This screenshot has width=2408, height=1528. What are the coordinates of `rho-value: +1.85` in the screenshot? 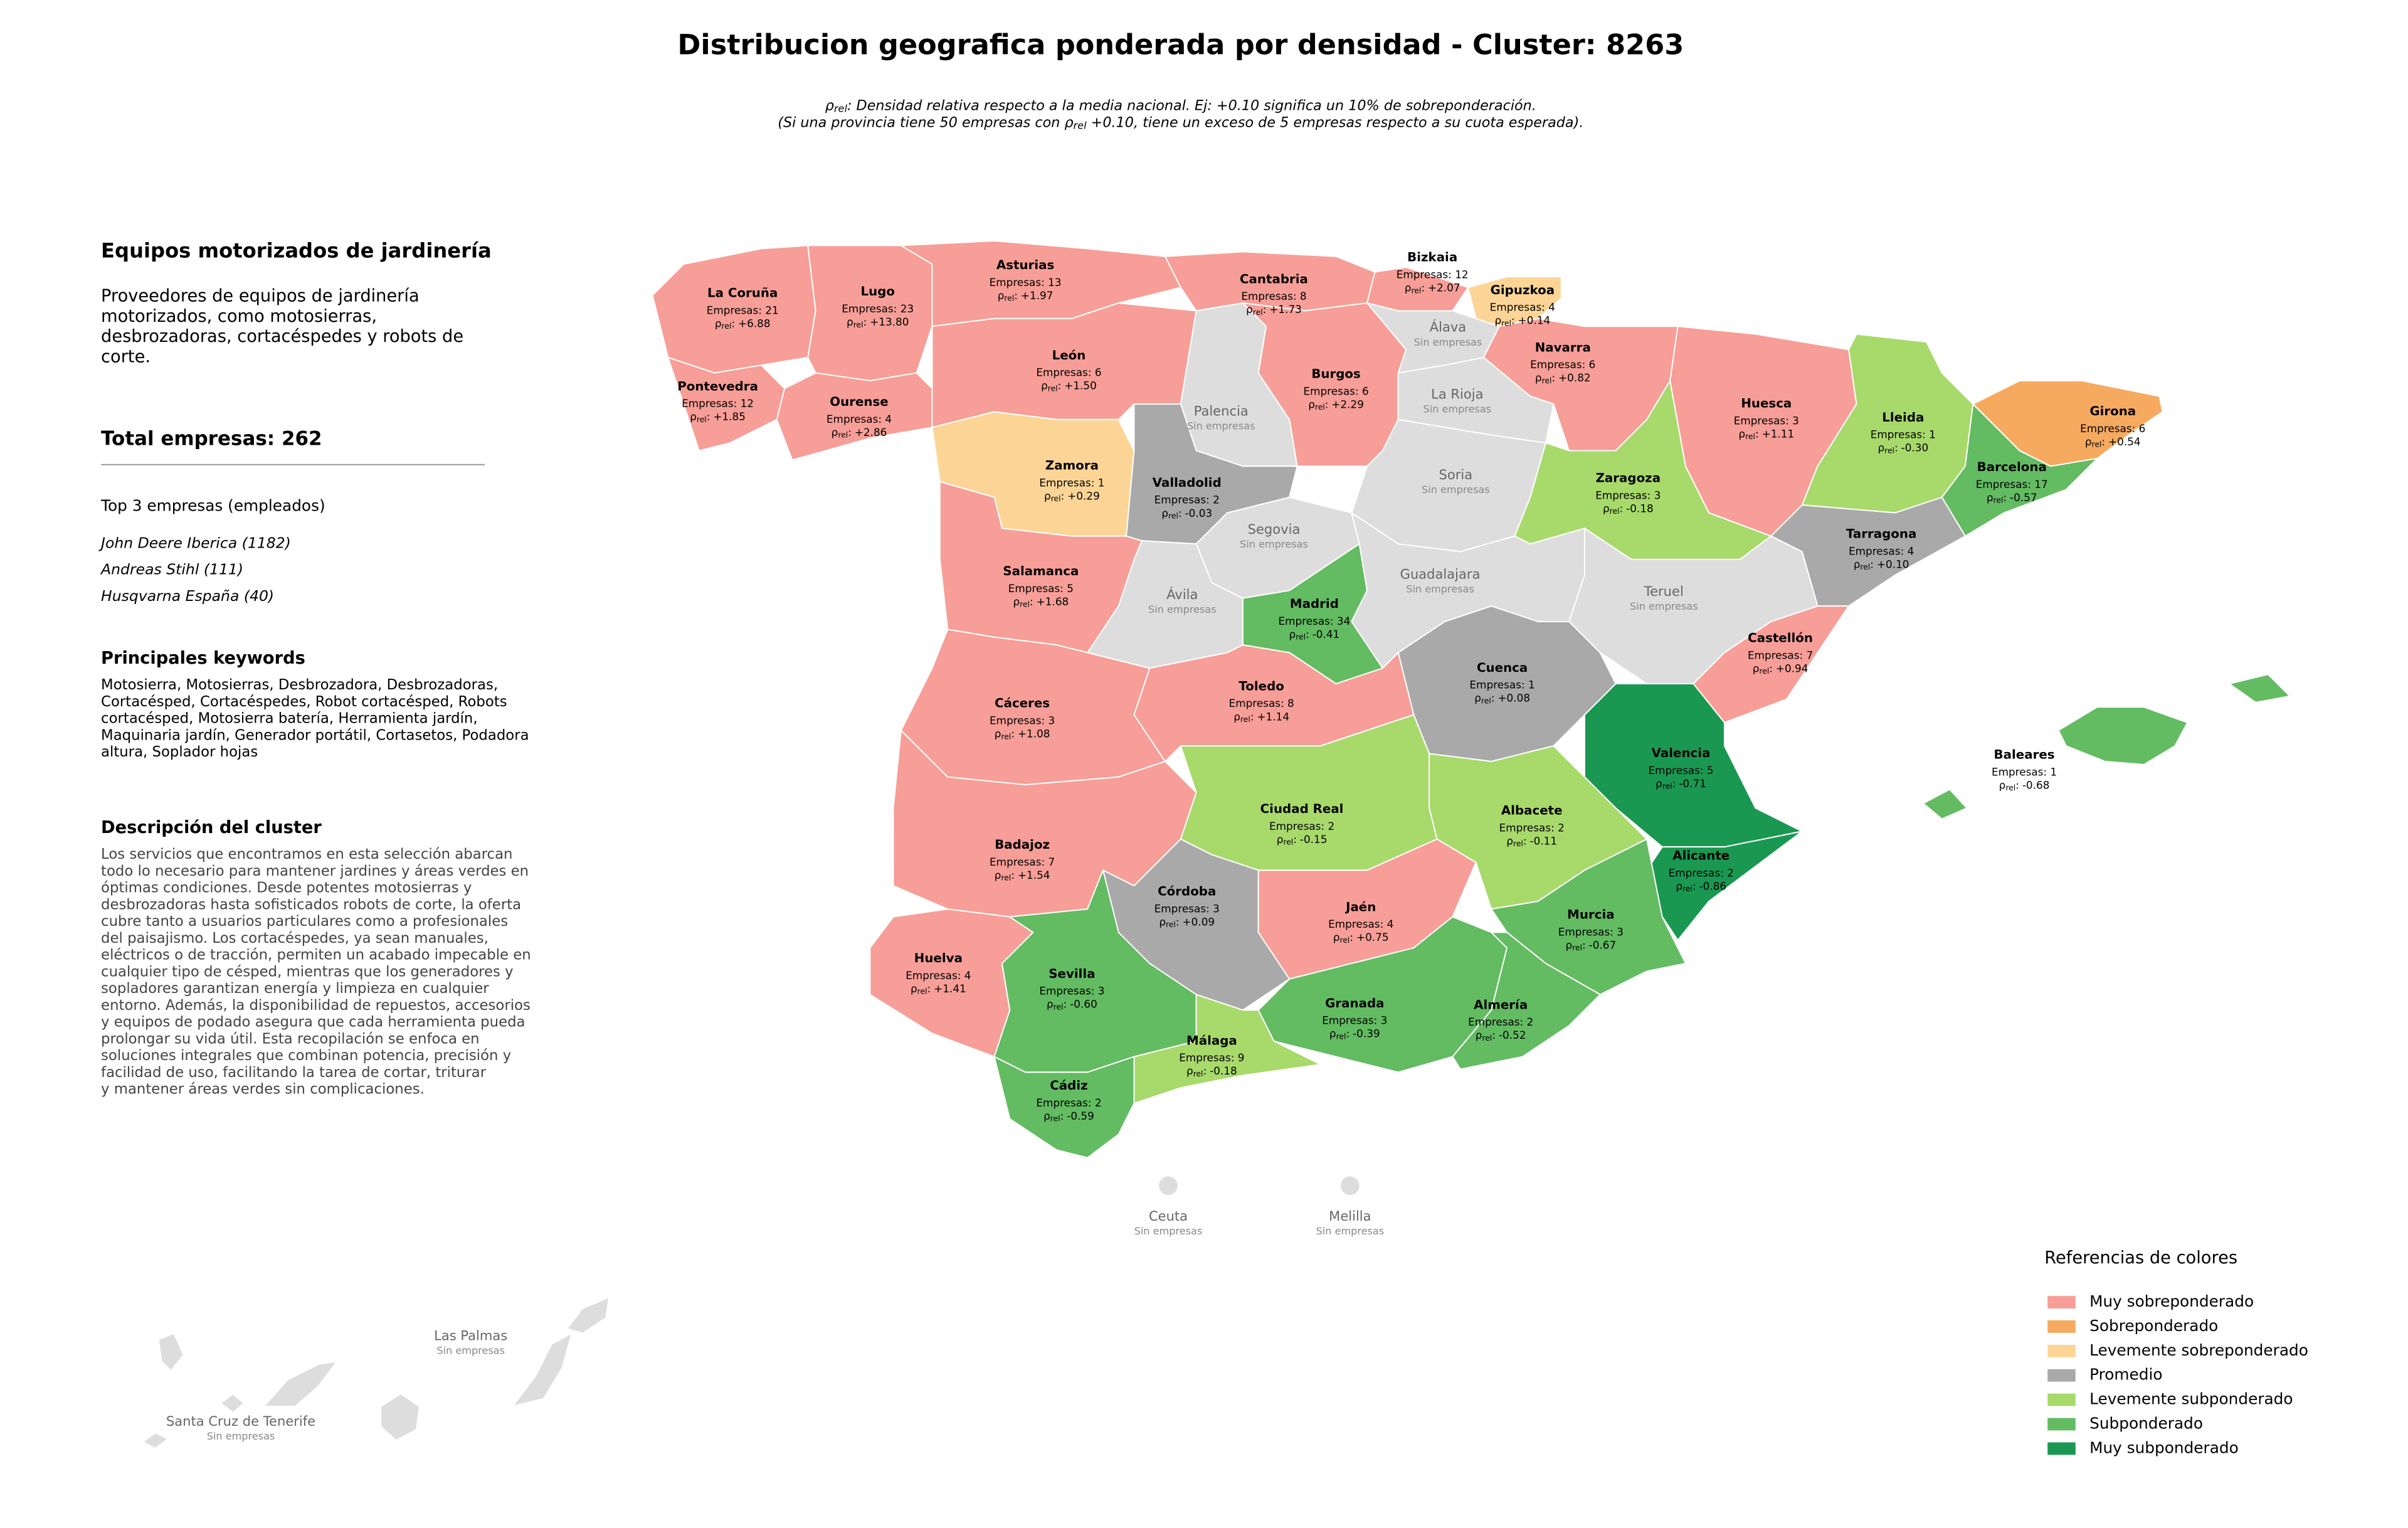 It's located at (729, 416).